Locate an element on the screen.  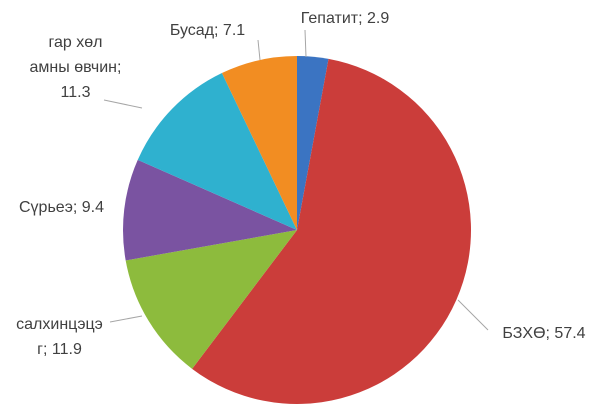
data-label: БЗХӨ; 57.4 is located at coordinates (544, 333).